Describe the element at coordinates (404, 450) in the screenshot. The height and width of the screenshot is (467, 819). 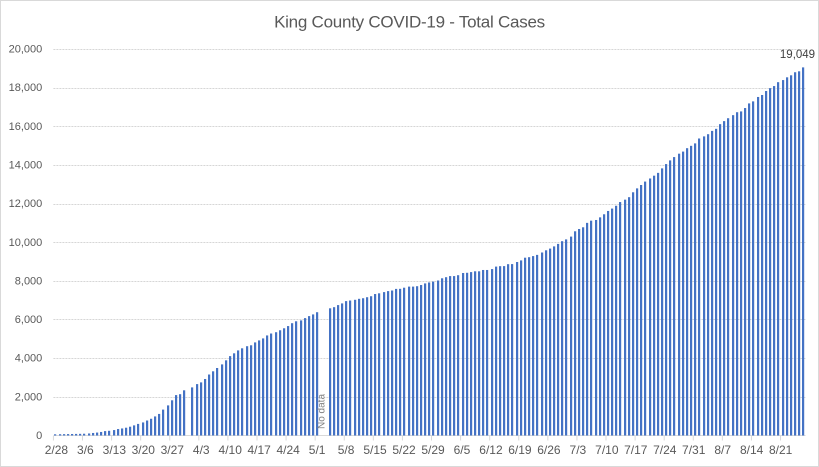
I see `svg-text: 5/22` at that location.